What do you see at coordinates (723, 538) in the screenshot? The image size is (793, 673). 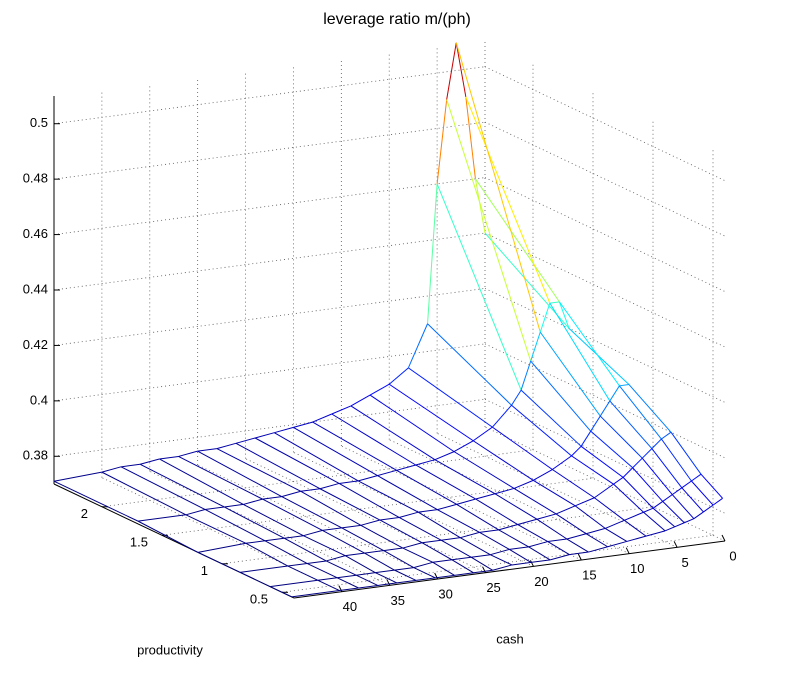 I see `x-tick` at bounding box center [723, 538].